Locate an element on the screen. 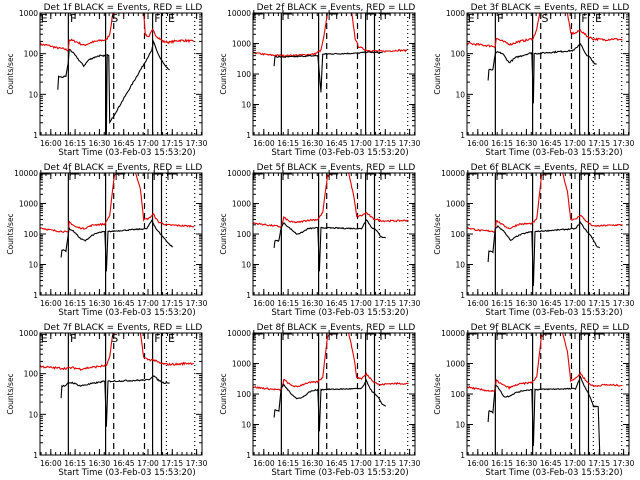  chart-title: Det 6f BLACK = Events, RED = LLD is located at coordinates (550, 168).